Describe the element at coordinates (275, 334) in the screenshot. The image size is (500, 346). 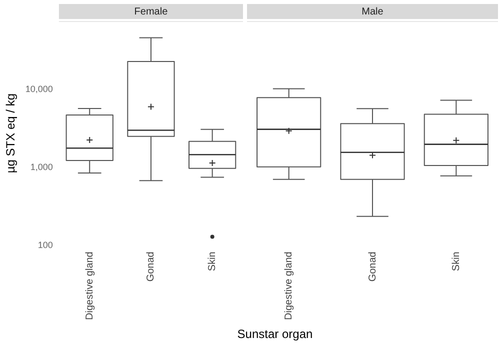
I see `x-axis-title: Sunstar organ` at that location.